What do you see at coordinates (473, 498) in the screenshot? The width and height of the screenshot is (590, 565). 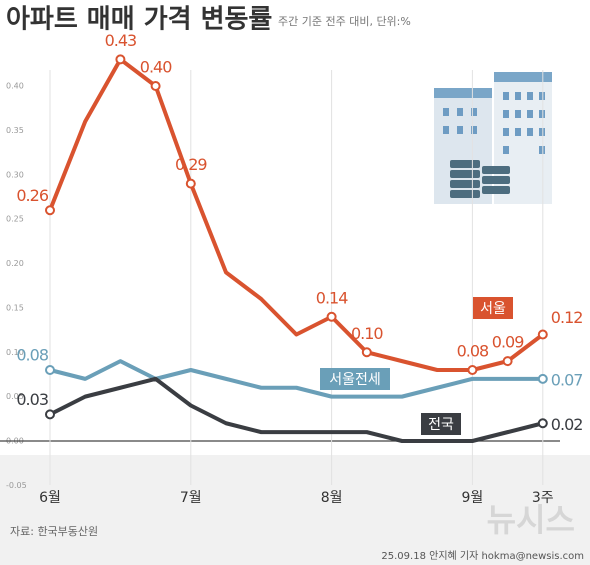 I see `x-tick-label: 9월` at bounding box center [473, 498].